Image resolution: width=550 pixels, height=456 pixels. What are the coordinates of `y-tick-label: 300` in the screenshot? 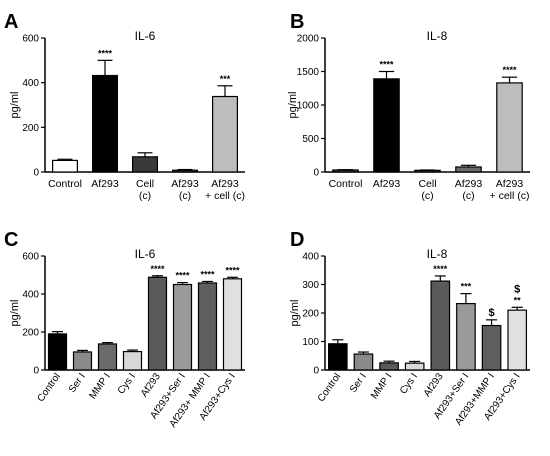 It's located at (310, 285).